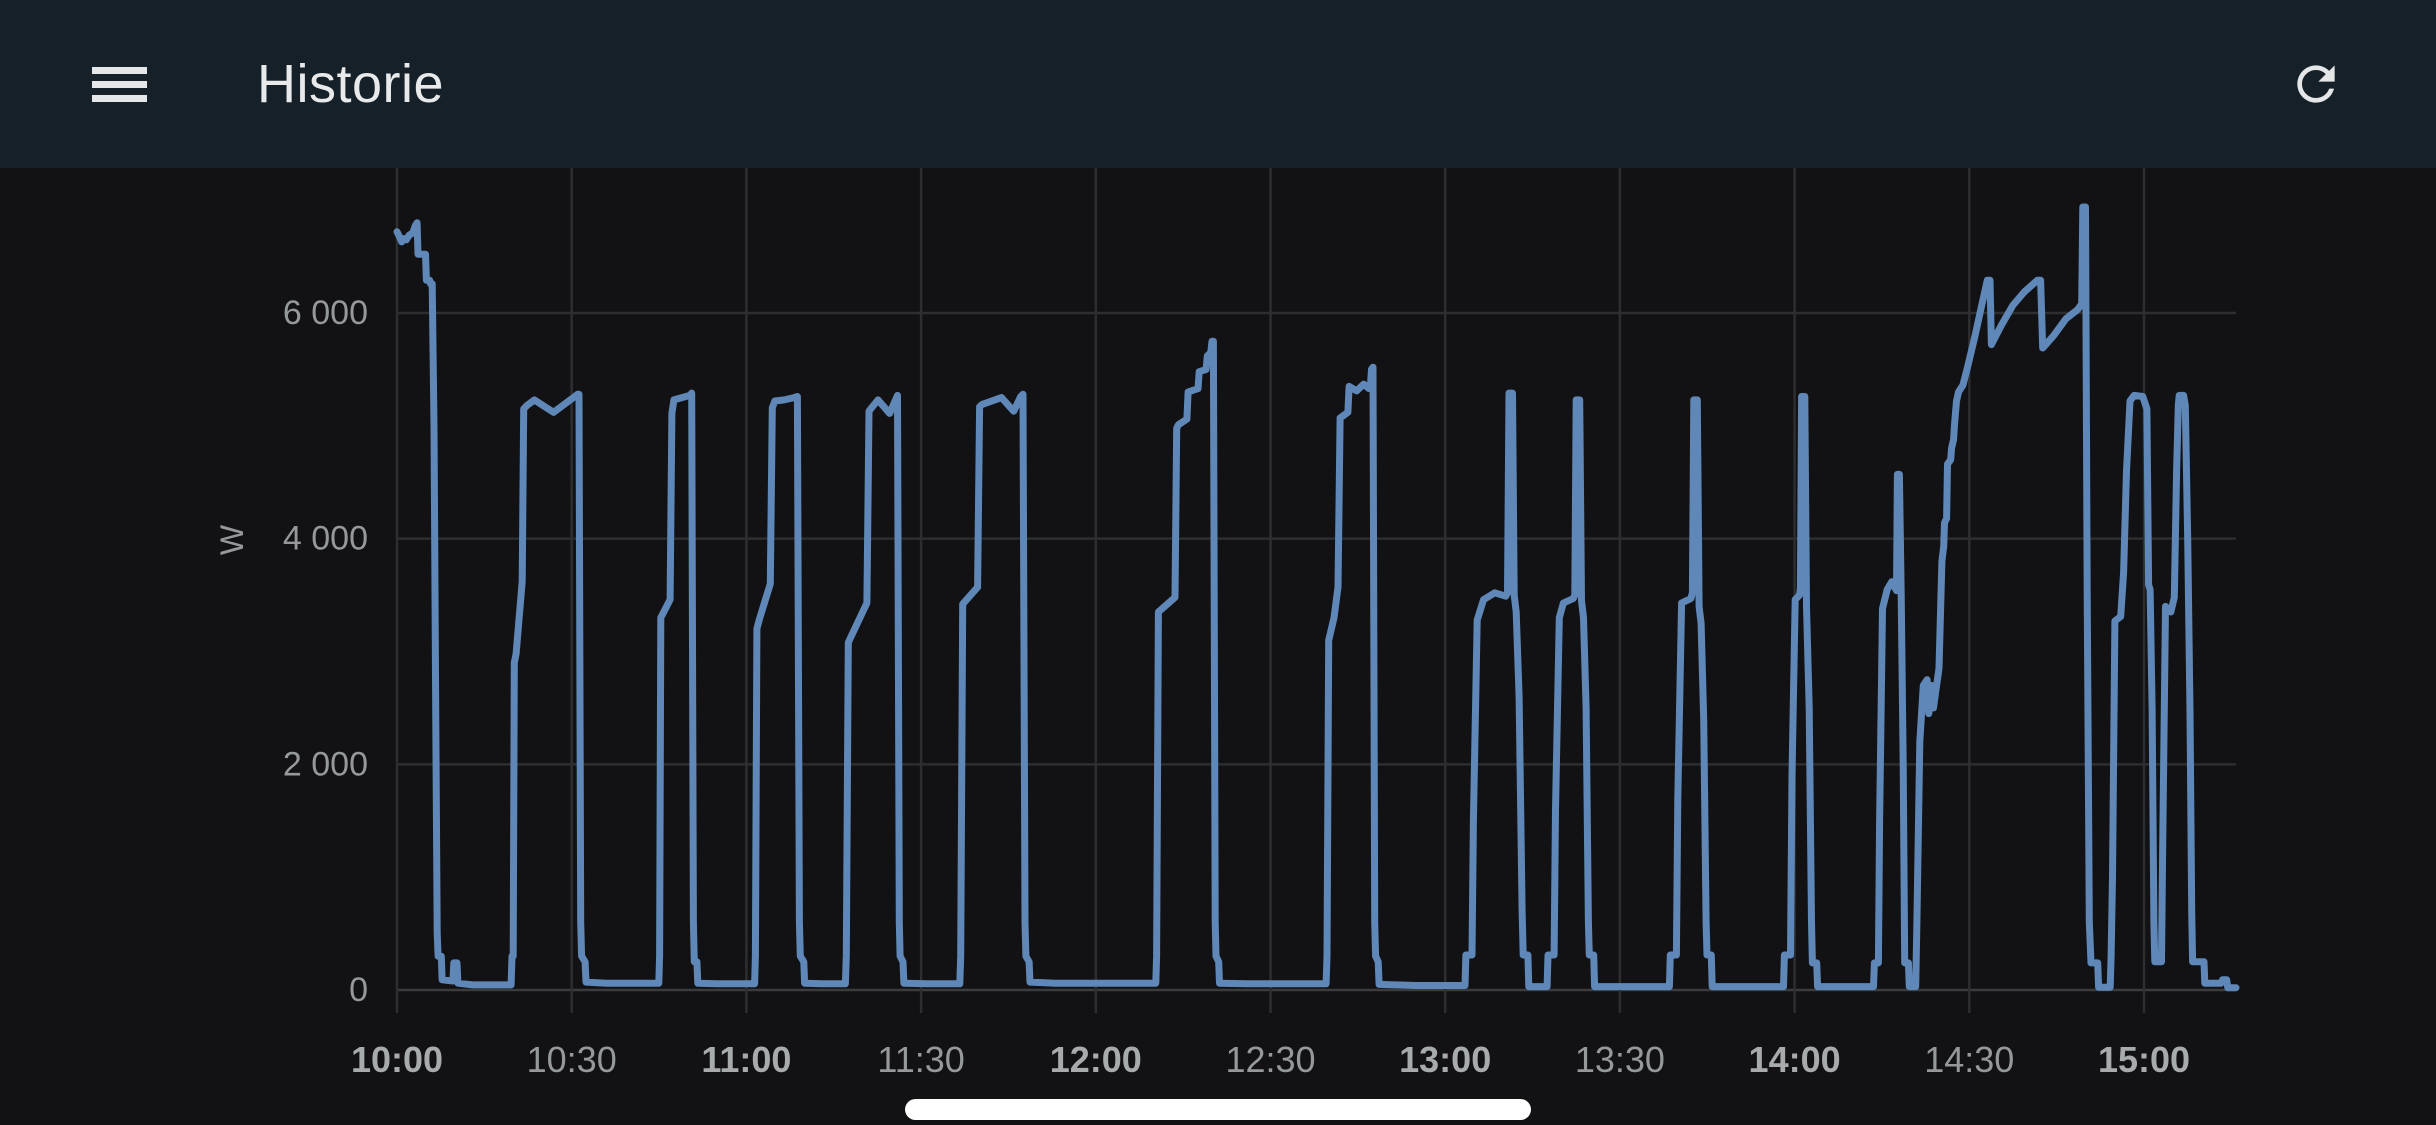  Describe the element at coordinates (1218, 1109) in the screenshot. I see `home-indicator` at that location.